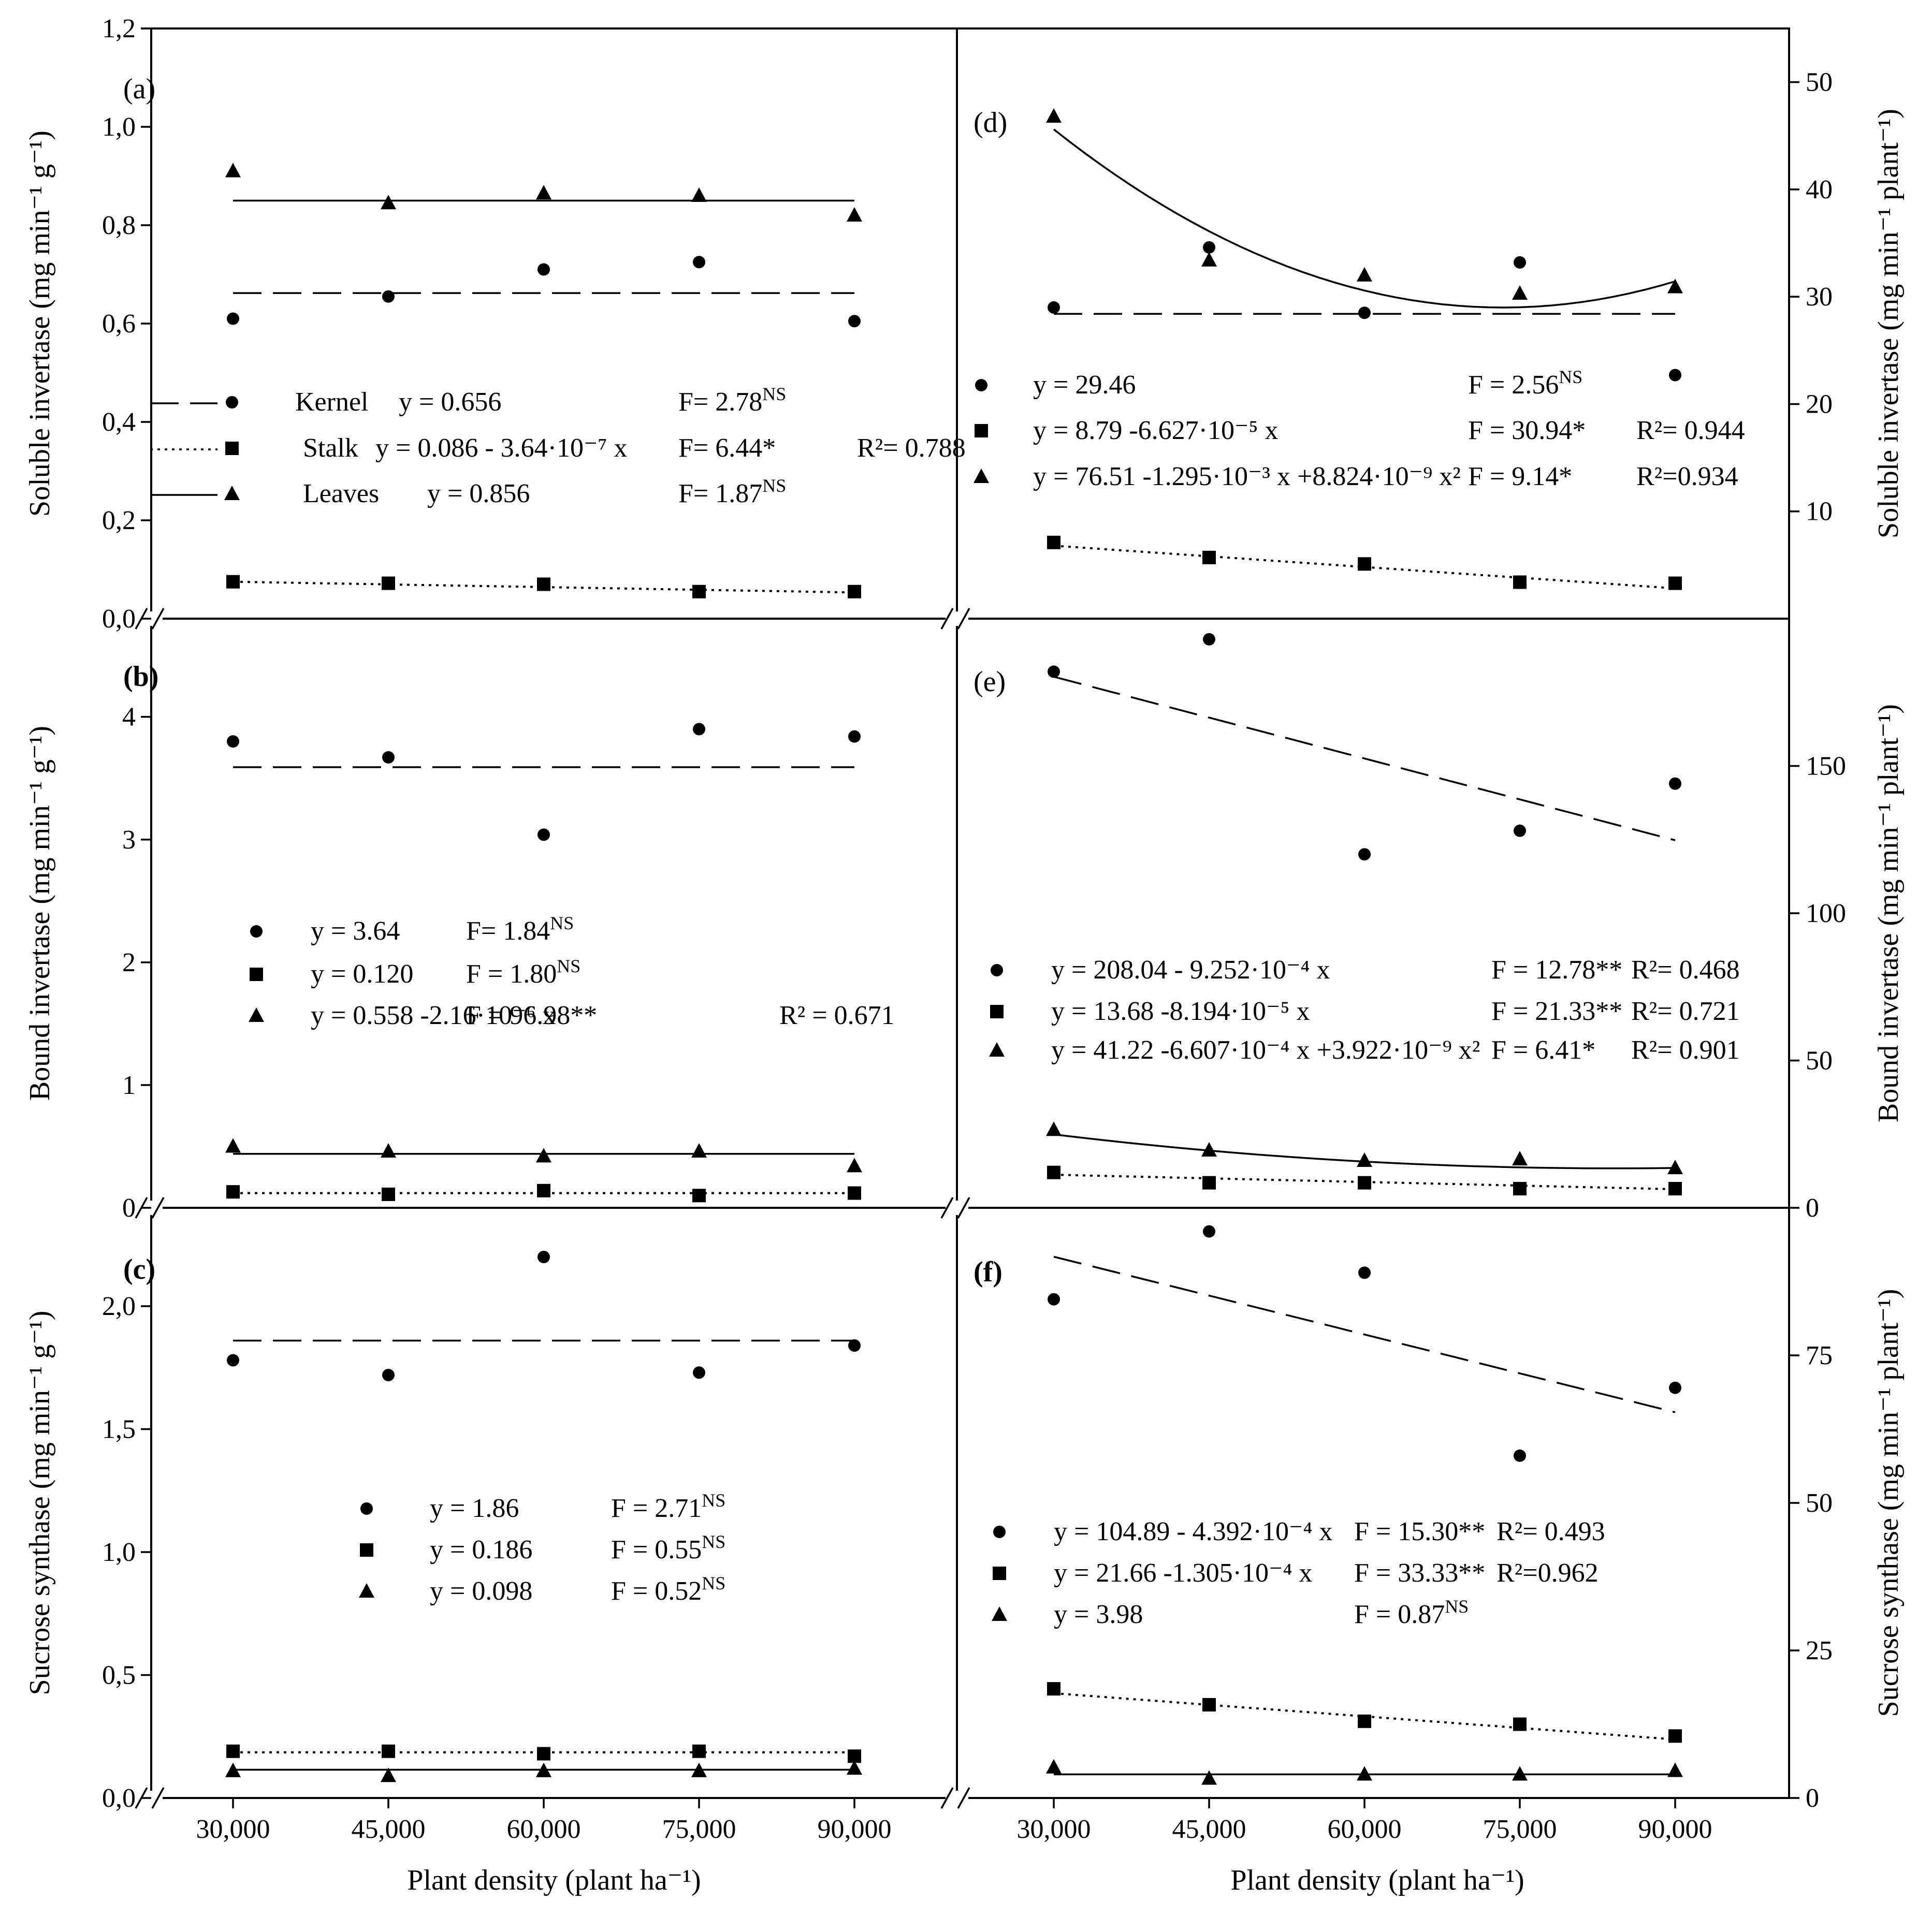 This screenshot has height=1915, width=1932. What do you see at coordinates (699, 1830) in the screenshot?
I see `x-tick-label: 75,000` at bounding box center [699, 1830].